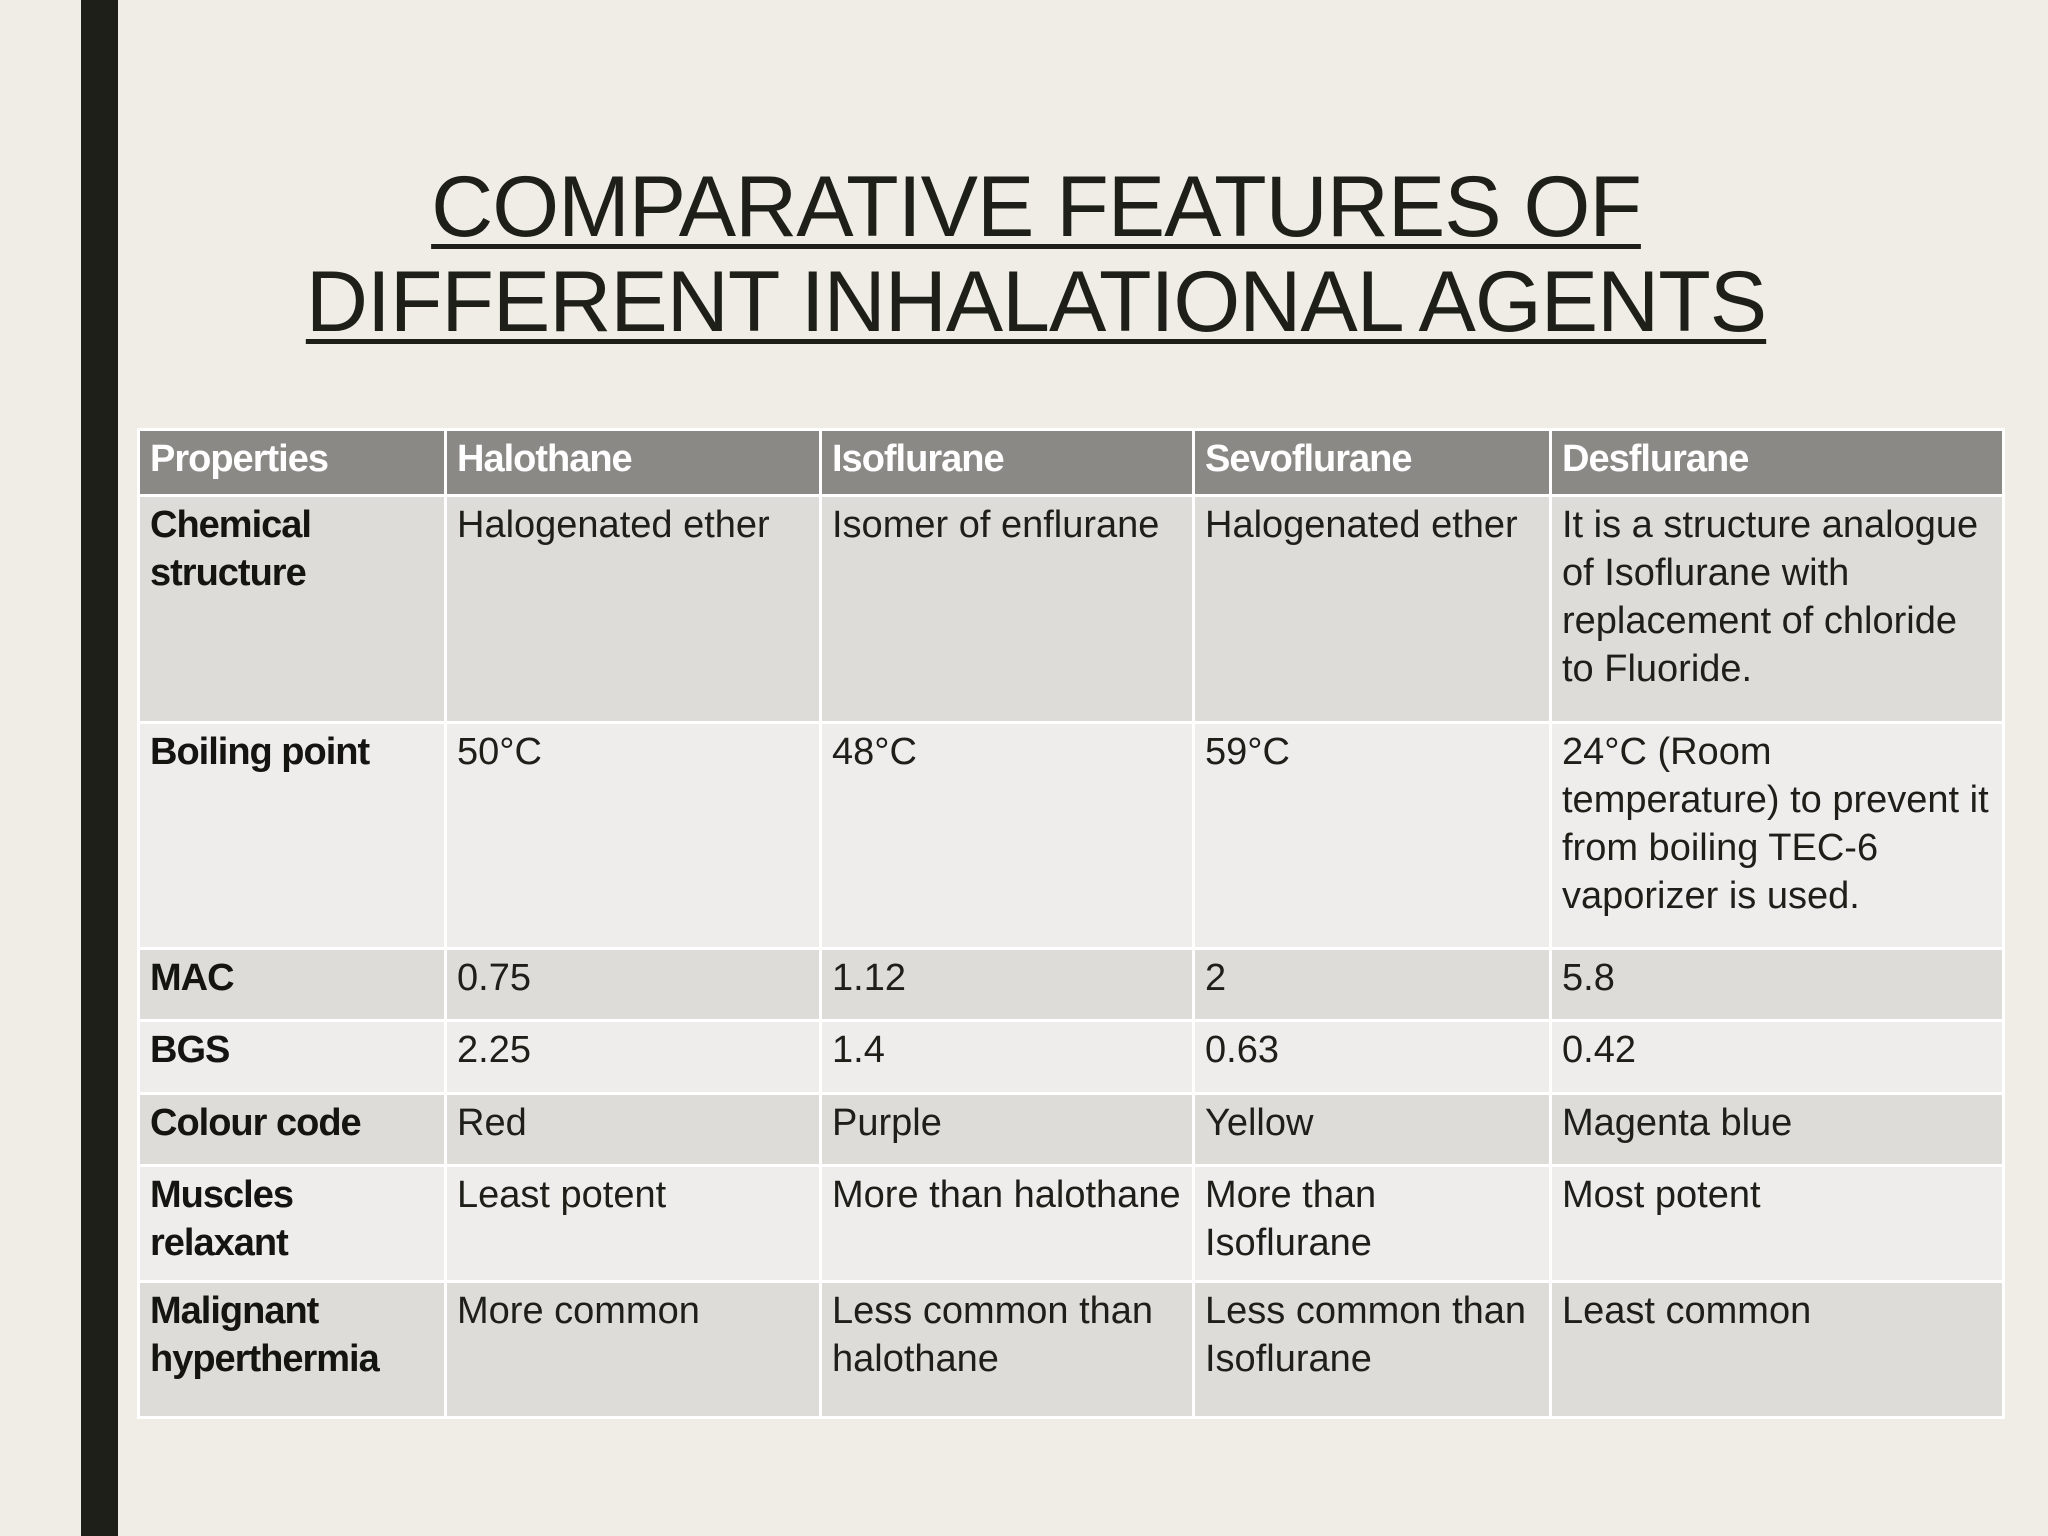 This screenshot has width=2048, height=1536. I want to click on row-label: Malignant hyperthermia, so click(292, 1349).